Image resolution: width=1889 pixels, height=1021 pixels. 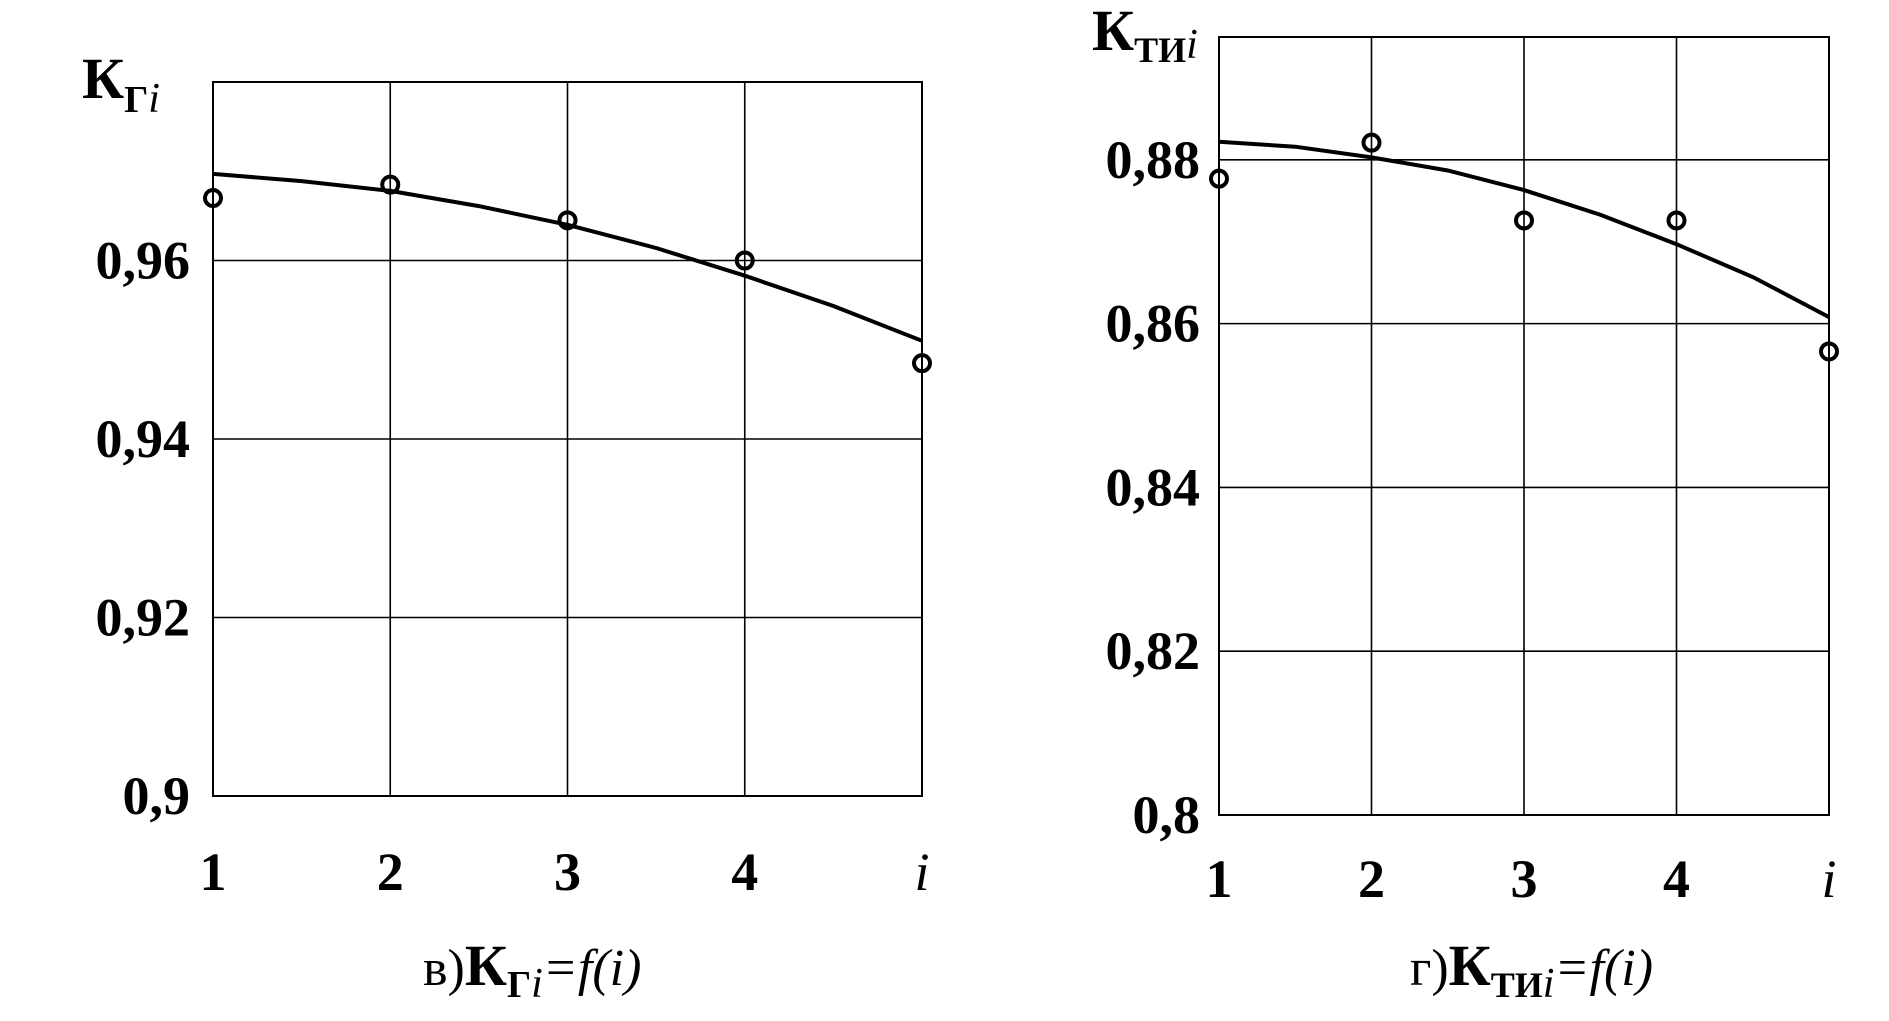 I want to click on chart-kti-x-tick: 2, so click(x=1371, y=879).